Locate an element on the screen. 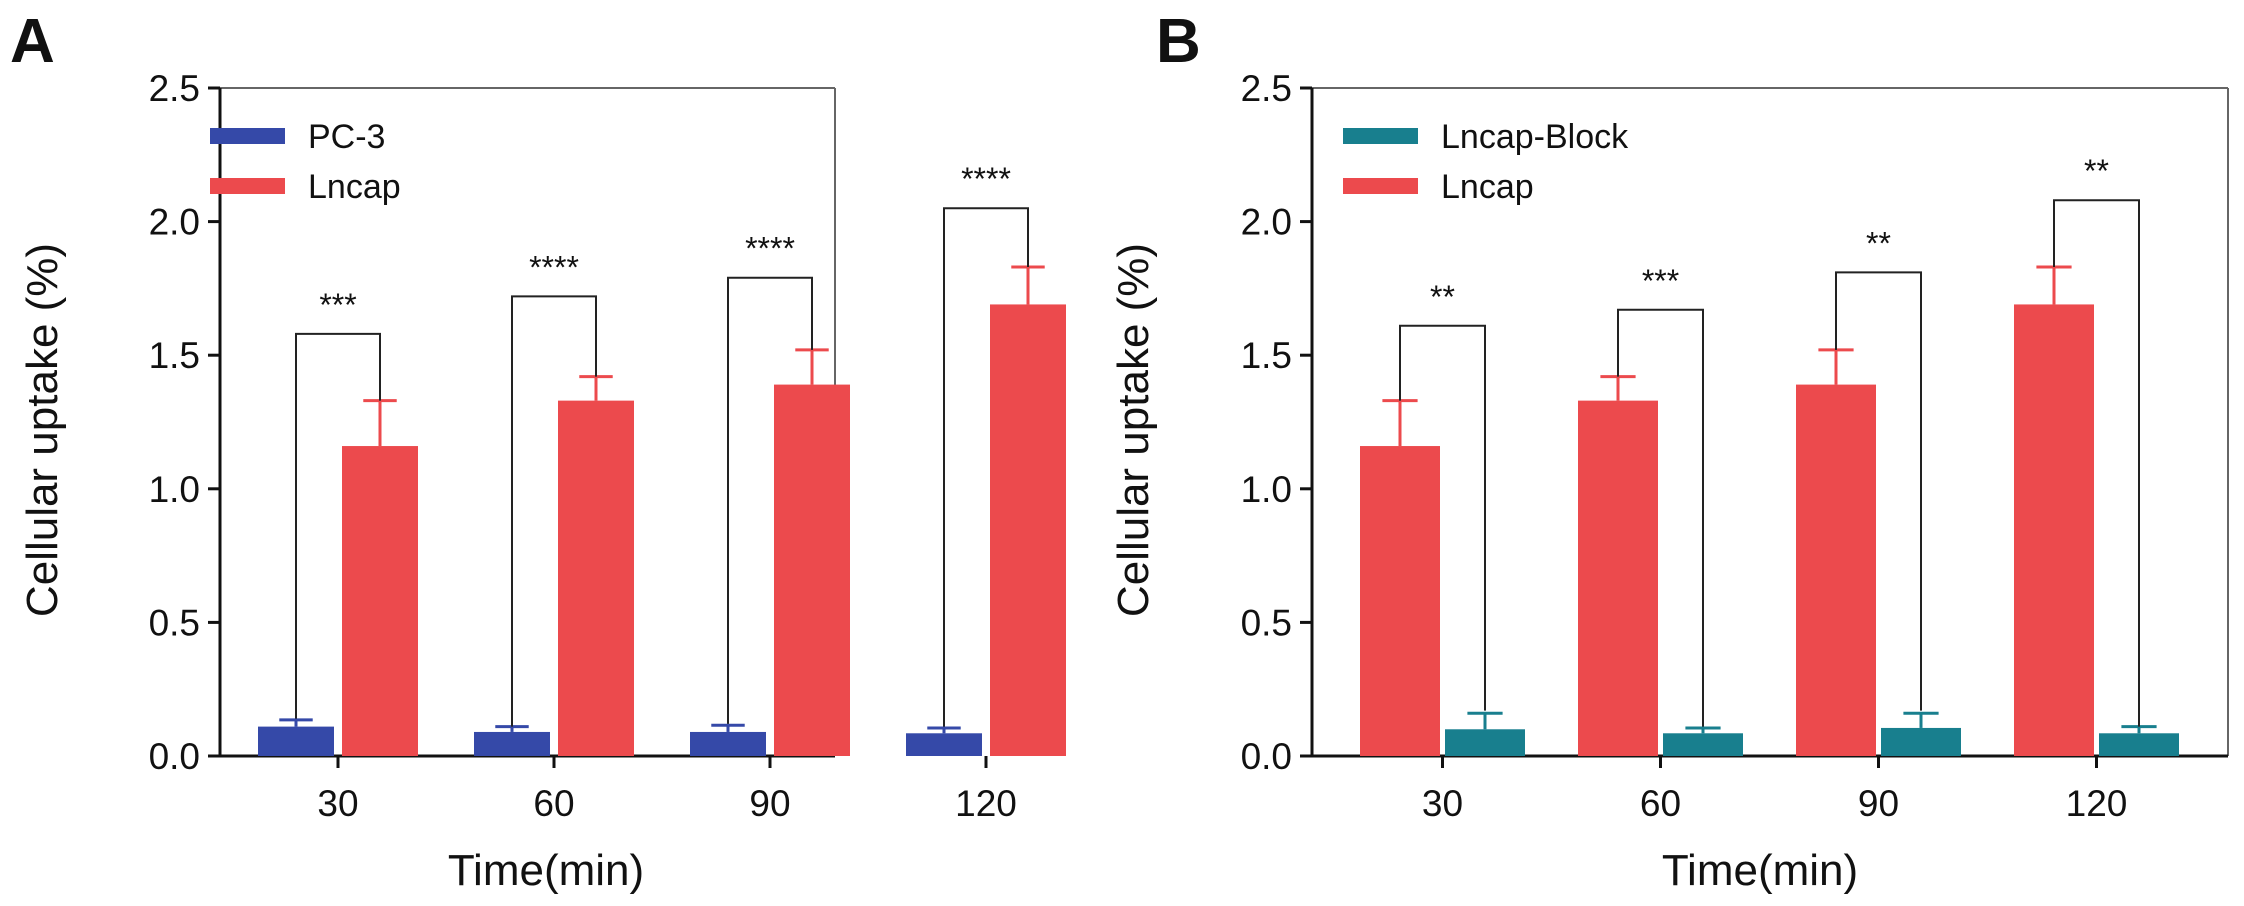  legend-label: Lncap-Block is located at coordinates (1535, 137).